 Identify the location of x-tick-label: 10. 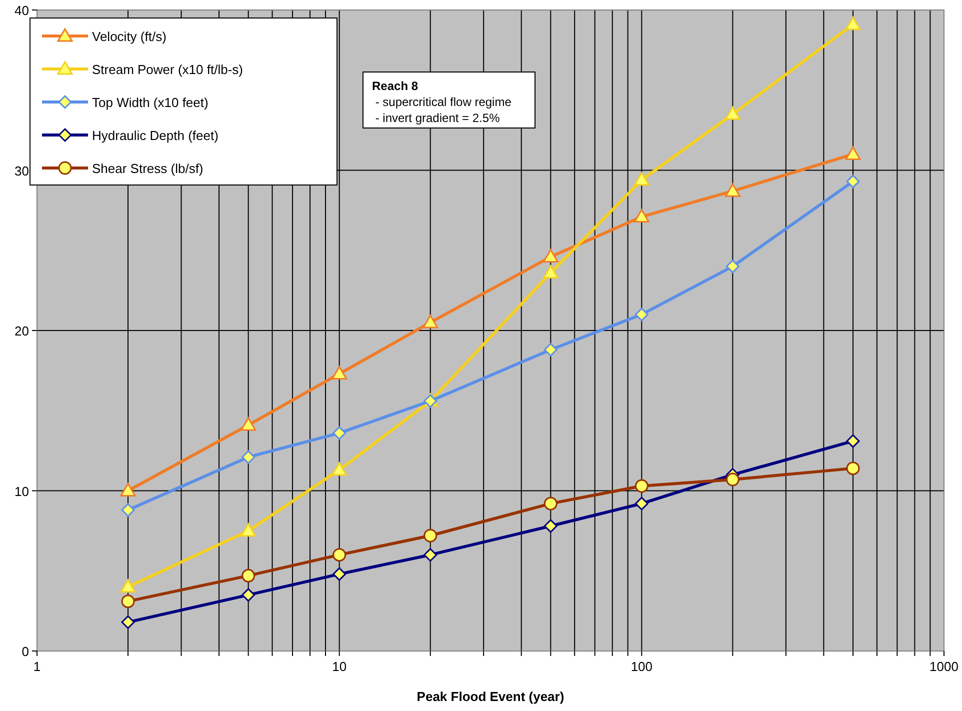
(339, 666).